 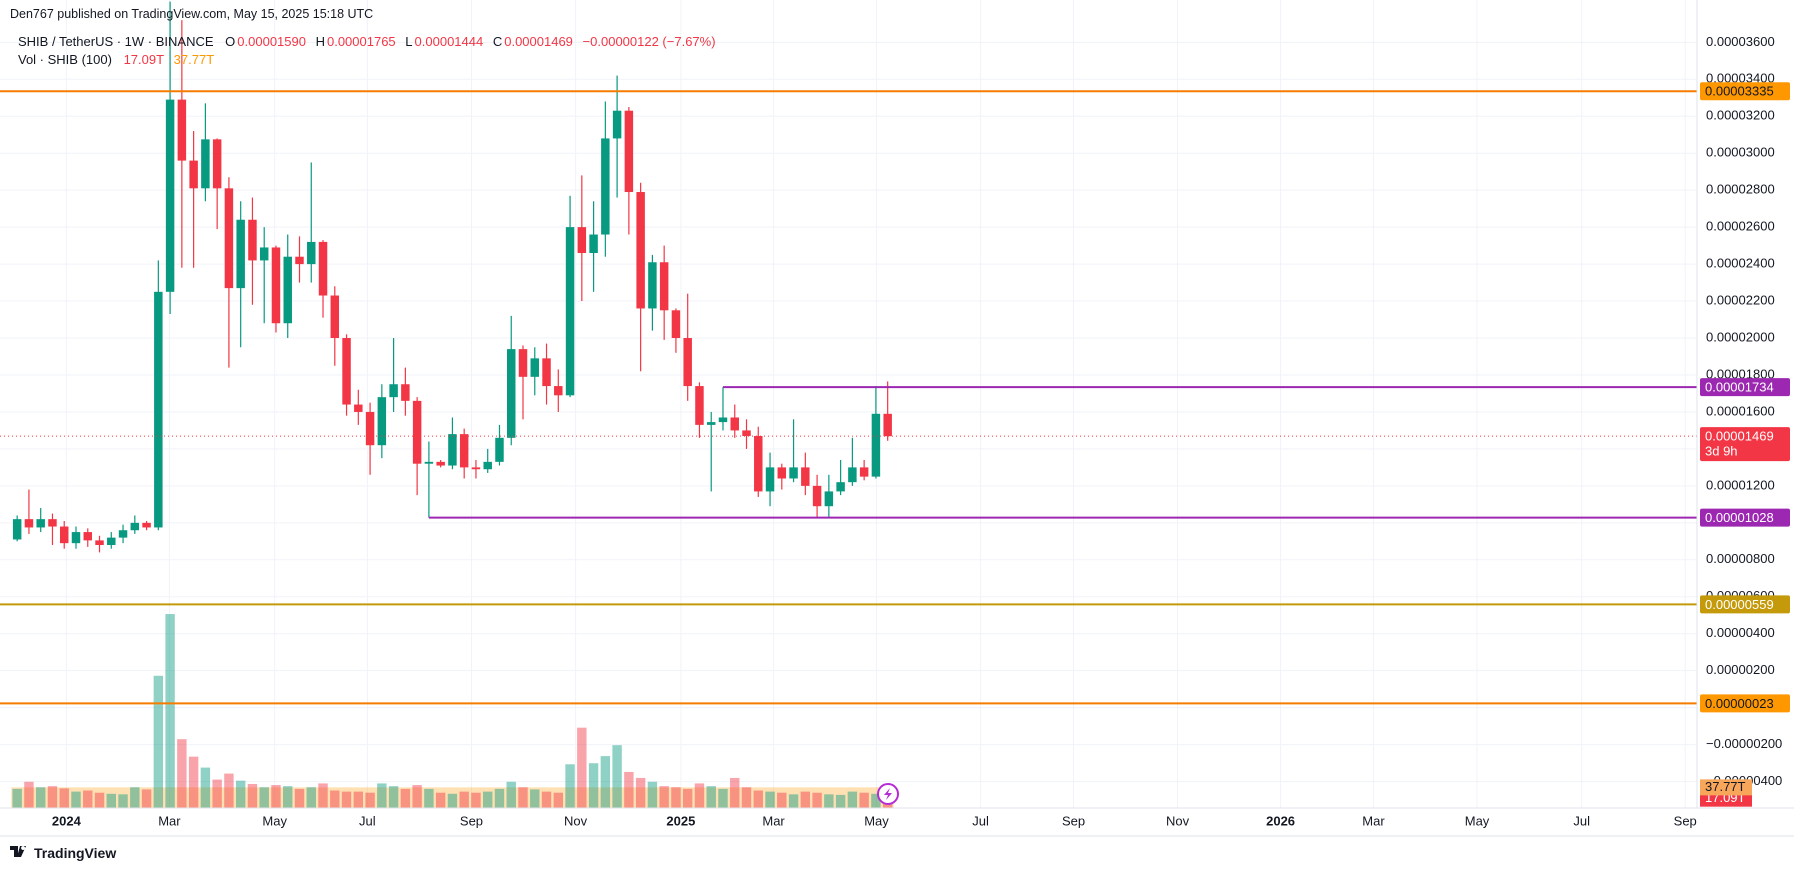 I want to click on last-price-label: 0.00001469, so click(x=1739, y=436).